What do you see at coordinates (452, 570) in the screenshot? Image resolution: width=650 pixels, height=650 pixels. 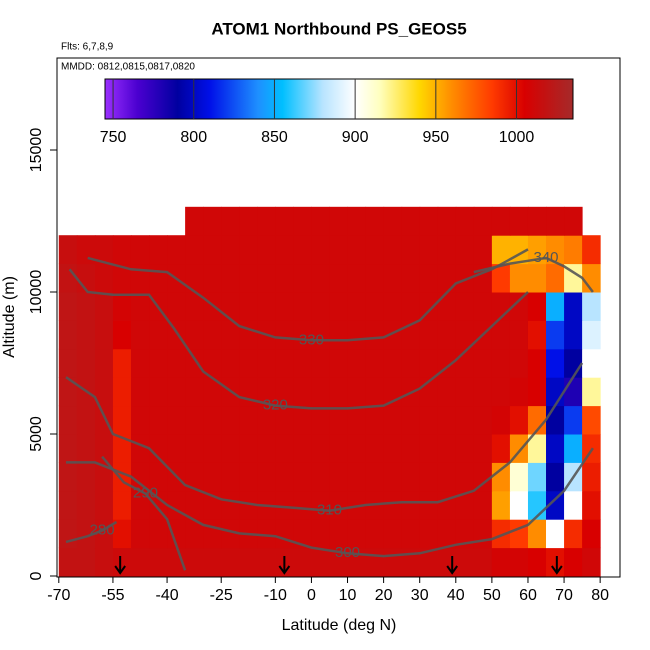 I see `flight-marker-head` at bounding box center [452, 570].